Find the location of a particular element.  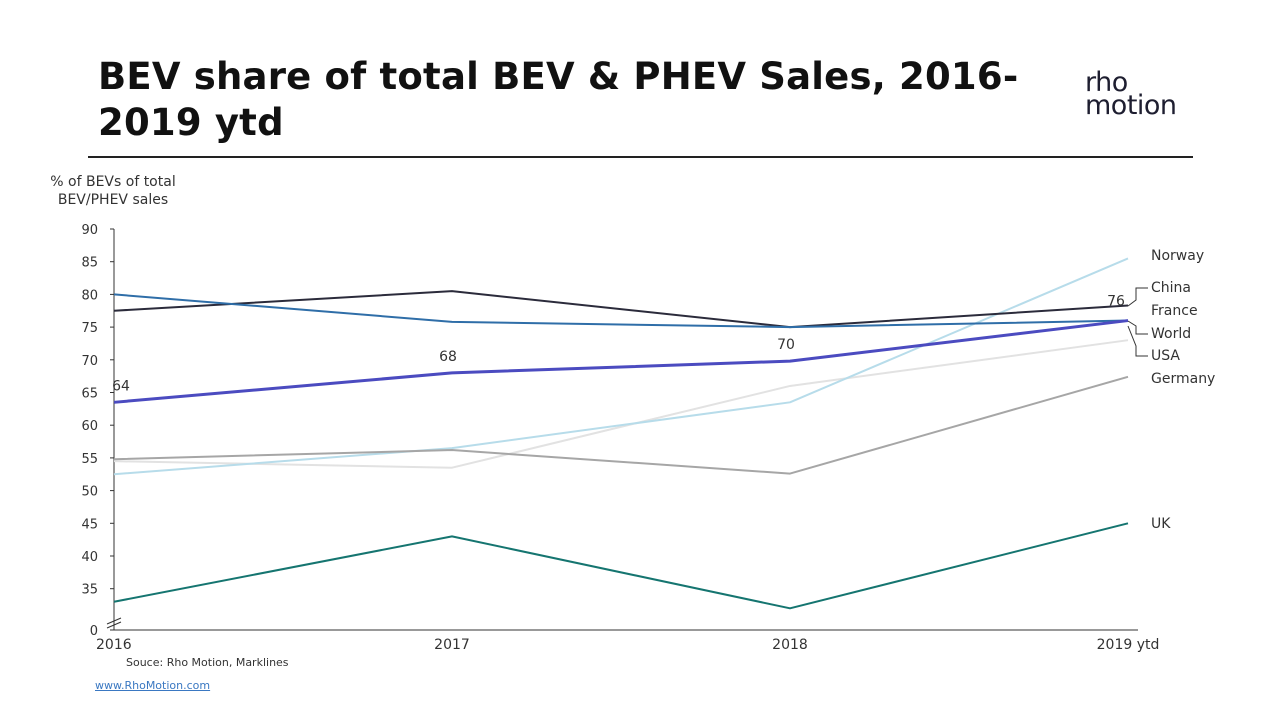

y-tick-label: 55 is located at coordinates (89, 459).